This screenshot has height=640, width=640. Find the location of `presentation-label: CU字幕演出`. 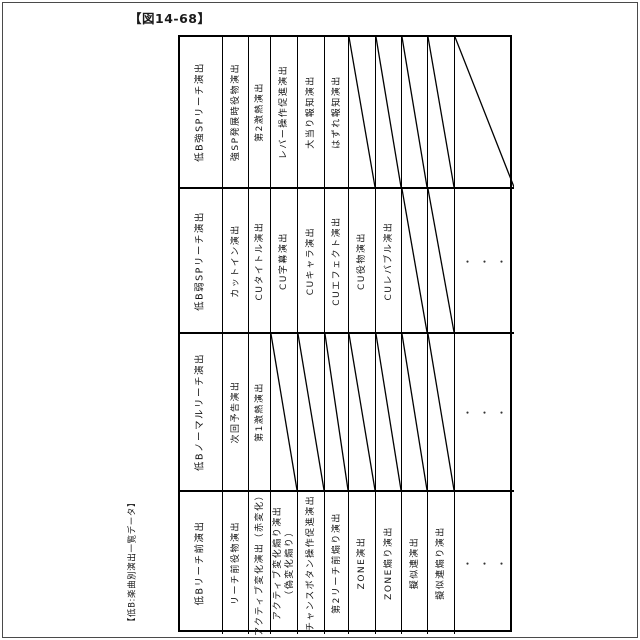

presentation-label: CU字幕演出 is located at coordinates (283, 260).